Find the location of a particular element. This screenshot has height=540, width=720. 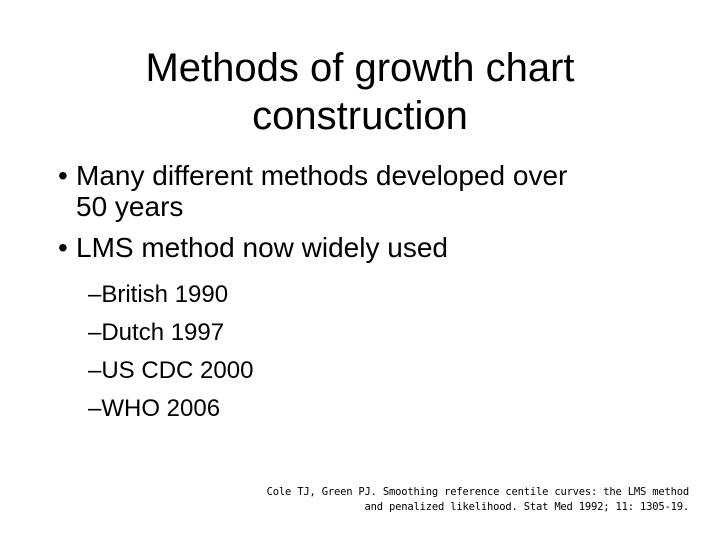

slide-title: Methods of growth chart construction is located at coordinates (360, 92).